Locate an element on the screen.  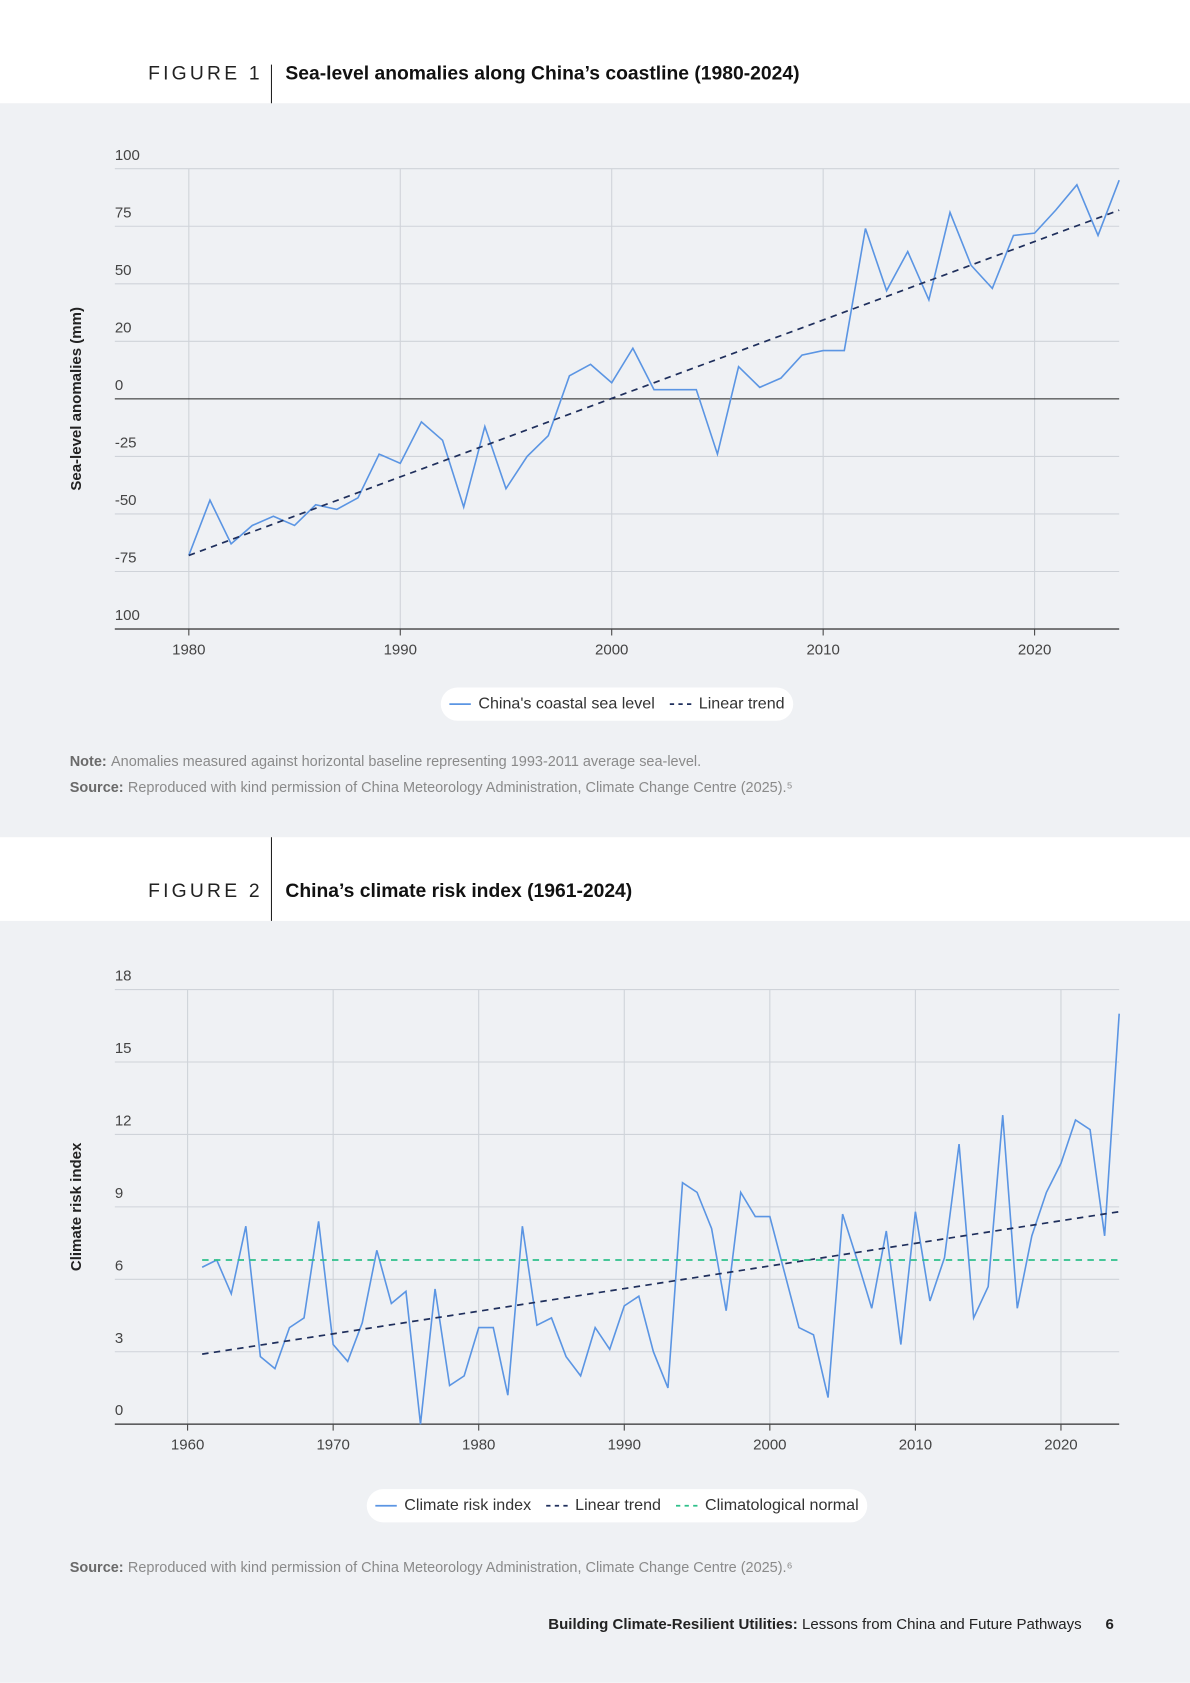
y-axis-label: Sea-level anomalies (mm) is located at coordinates (76, 399).